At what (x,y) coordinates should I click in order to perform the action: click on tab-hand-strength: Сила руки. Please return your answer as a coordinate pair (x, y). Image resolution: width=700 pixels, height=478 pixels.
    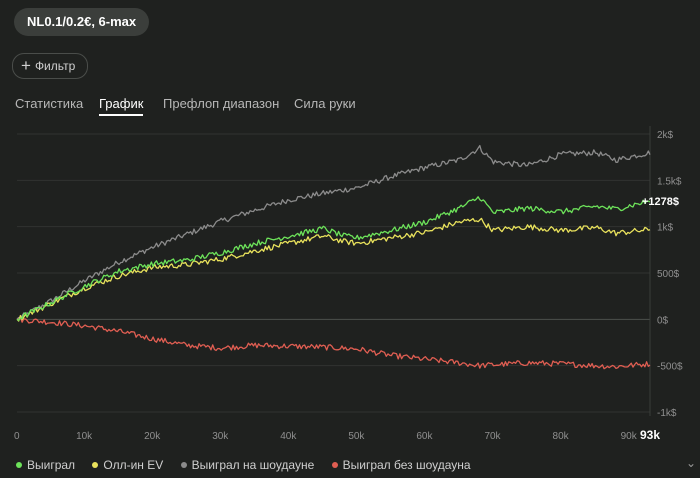
    Looking at the image, I should click on (325, 103).